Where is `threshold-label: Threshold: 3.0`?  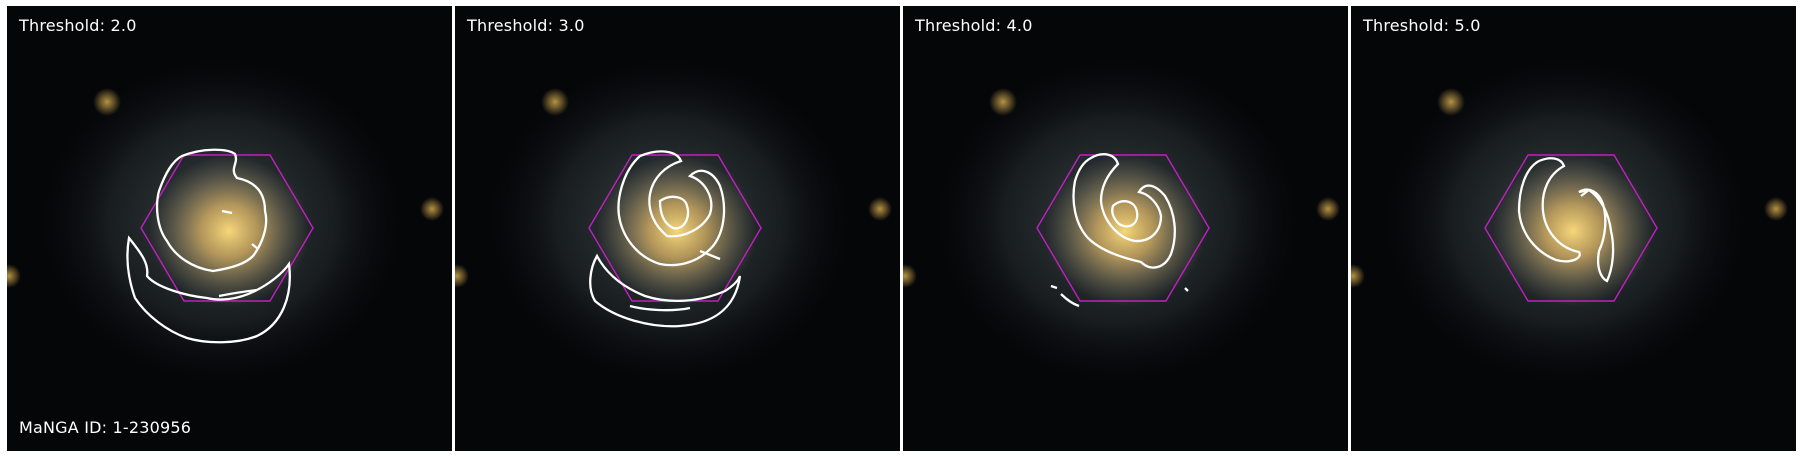 threshold-label: Threshold: 3.0 is located at coordinates (526, 25).